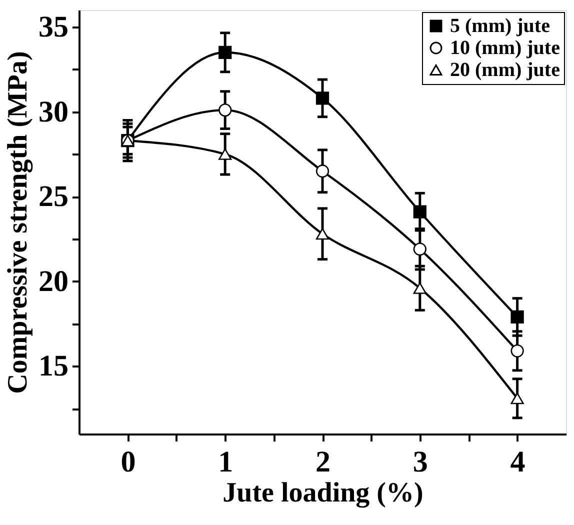  Describe the element at coordinates (518, 462) in the screenshot. I see `x-tick-label: 4` at that location.